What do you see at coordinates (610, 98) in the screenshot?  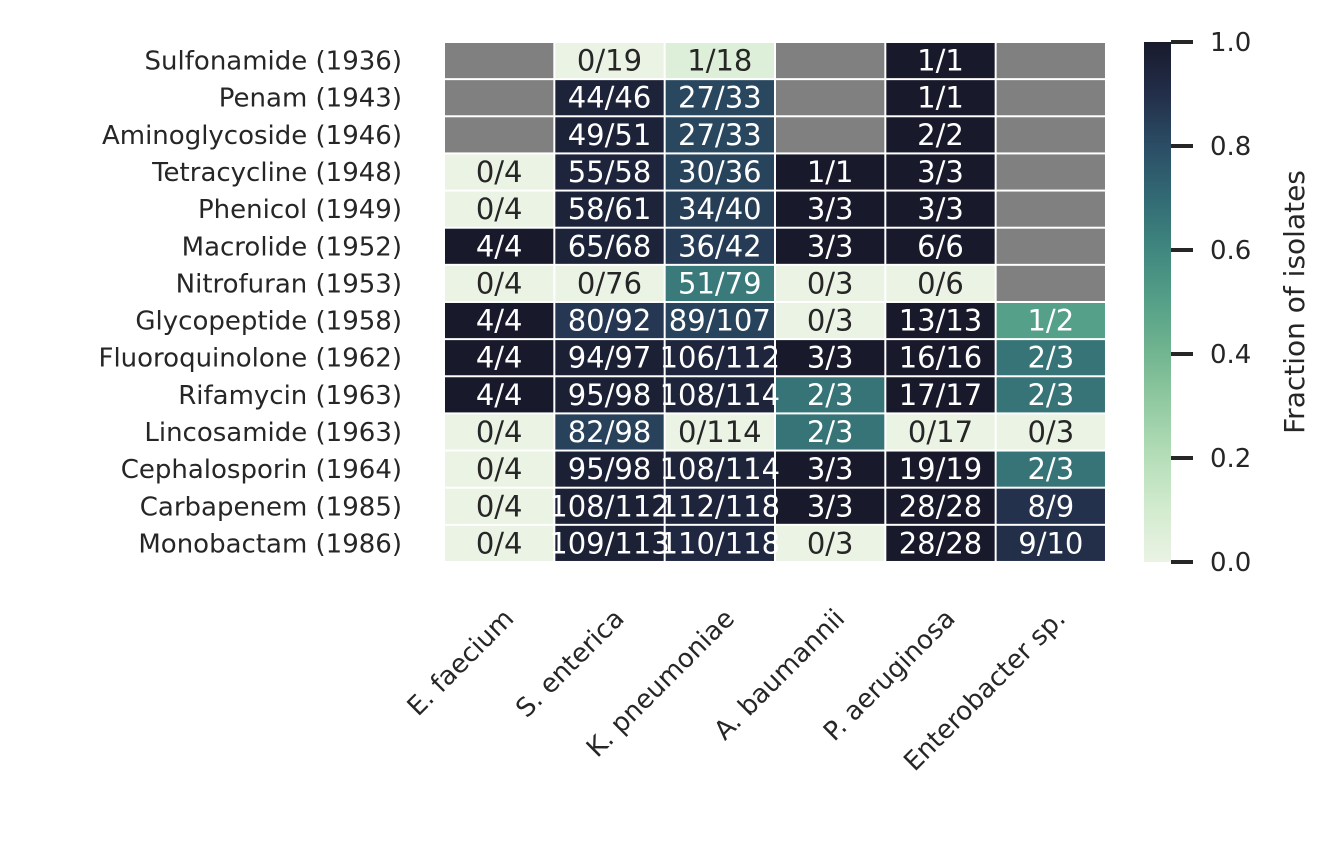 I see `cell-label: 44/46` at bounding box center [610, 98].